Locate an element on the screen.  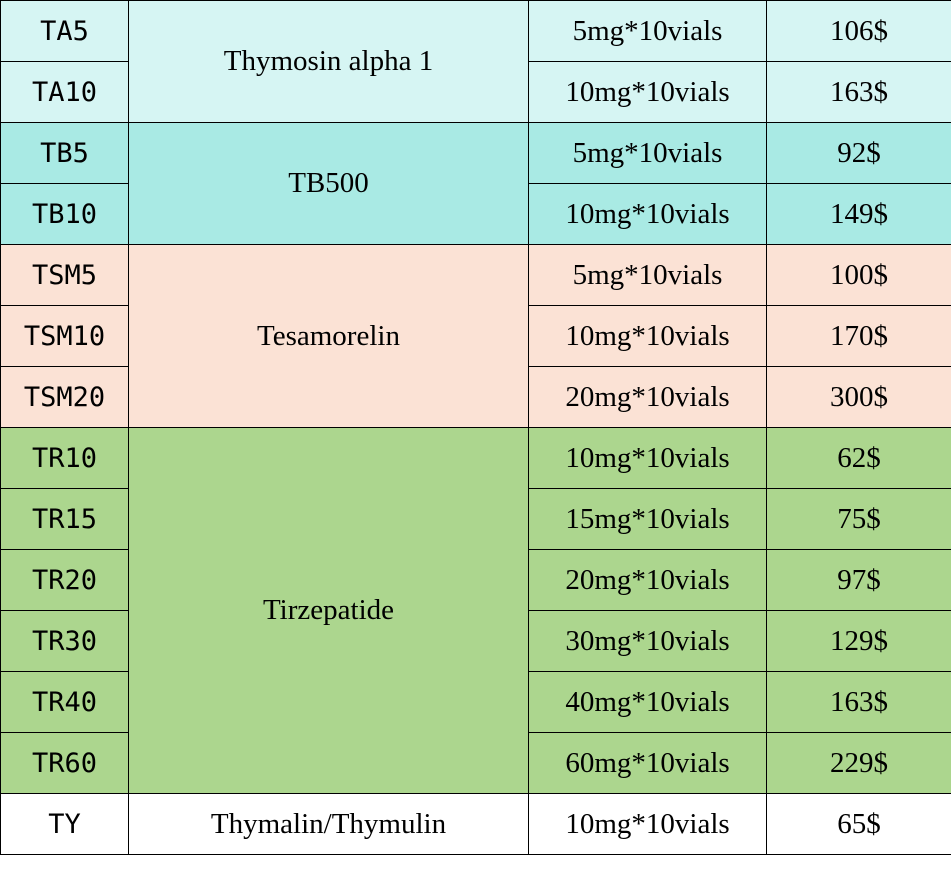
table-row: TR20 20mg*10vials 97$ is located at coordinates (475, 580).